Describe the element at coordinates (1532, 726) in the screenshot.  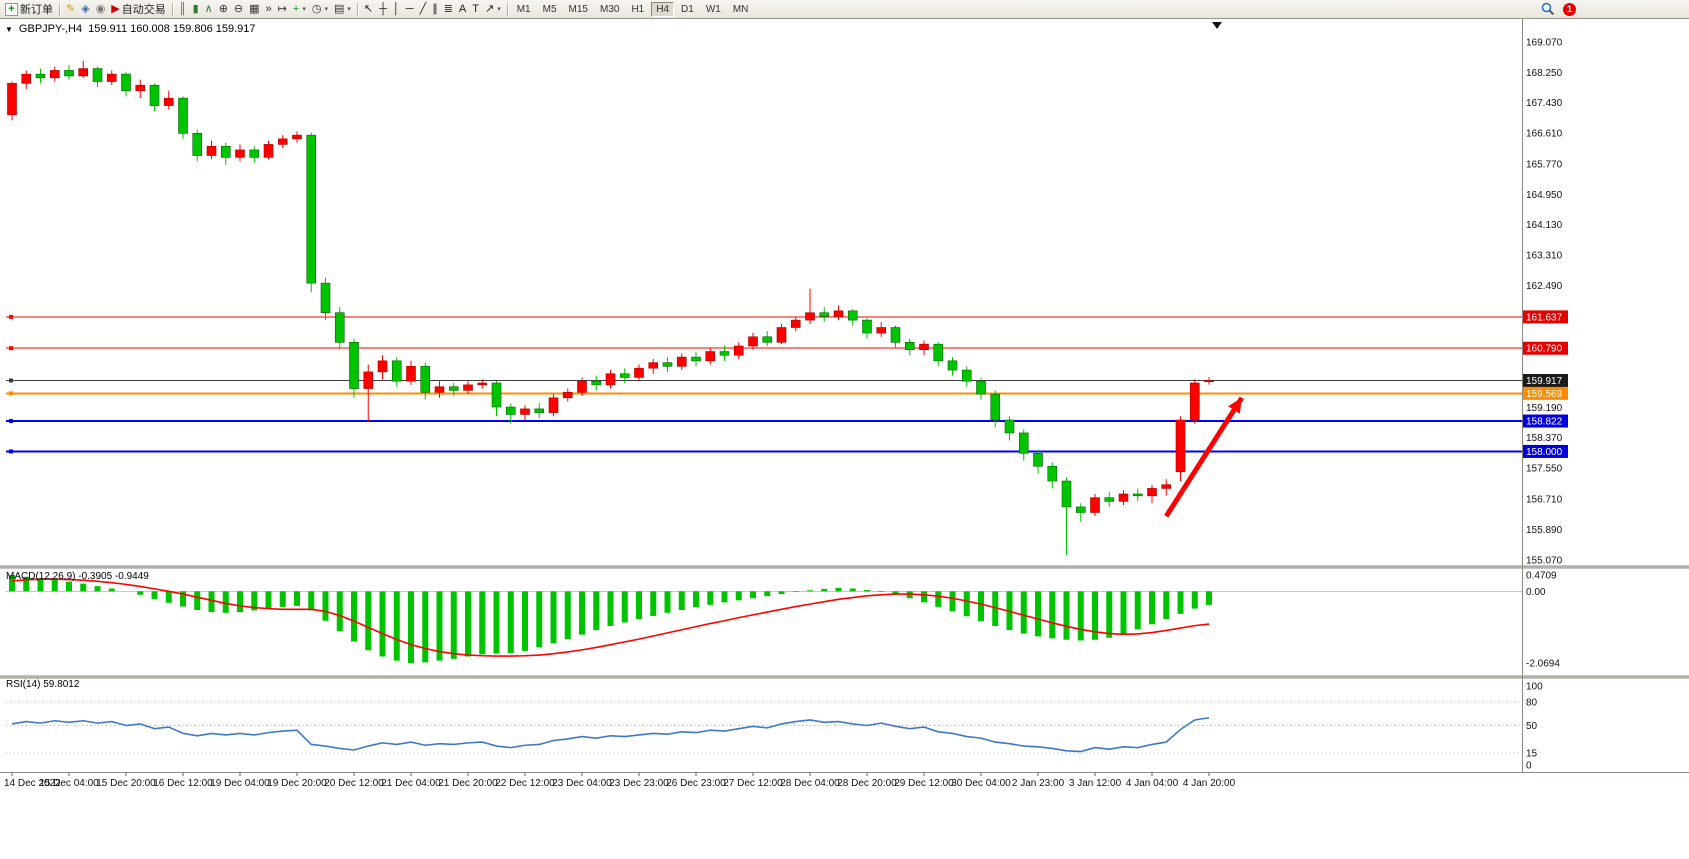
I see `rsi-axis-label: 50` at that location.